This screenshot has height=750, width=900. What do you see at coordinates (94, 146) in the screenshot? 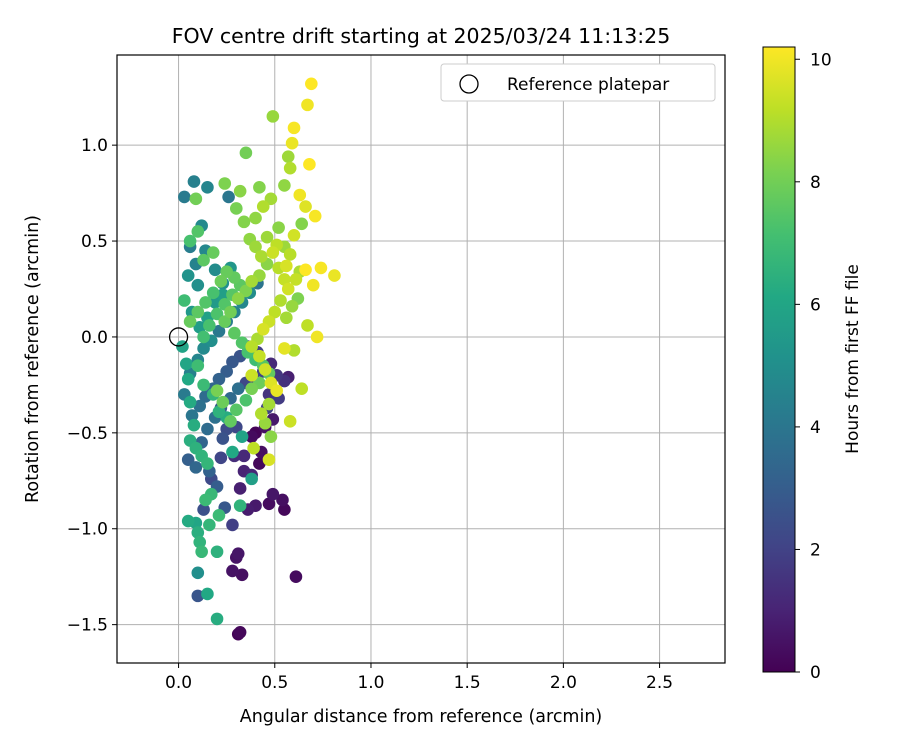
I see `y-tick-label: 1.0` at bounding box center [94, 146].